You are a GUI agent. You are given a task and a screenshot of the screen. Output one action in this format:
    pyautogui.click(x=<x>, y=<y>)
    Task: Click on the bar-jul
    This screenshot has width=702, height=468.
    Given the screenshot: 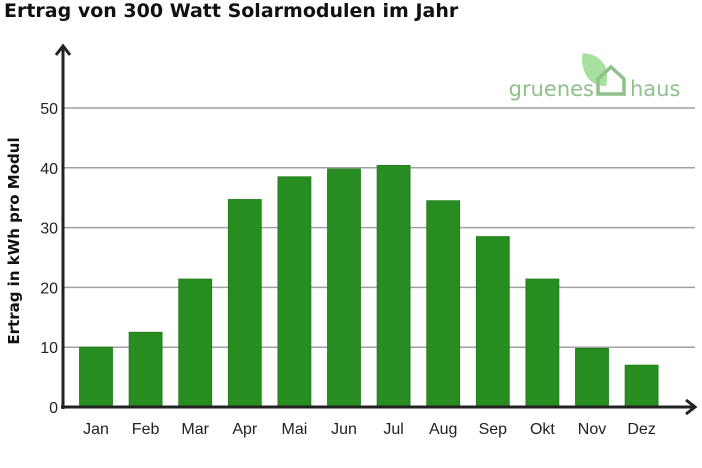 What is the action you would take?
    pyautogui.click(x=393, y=286)
    